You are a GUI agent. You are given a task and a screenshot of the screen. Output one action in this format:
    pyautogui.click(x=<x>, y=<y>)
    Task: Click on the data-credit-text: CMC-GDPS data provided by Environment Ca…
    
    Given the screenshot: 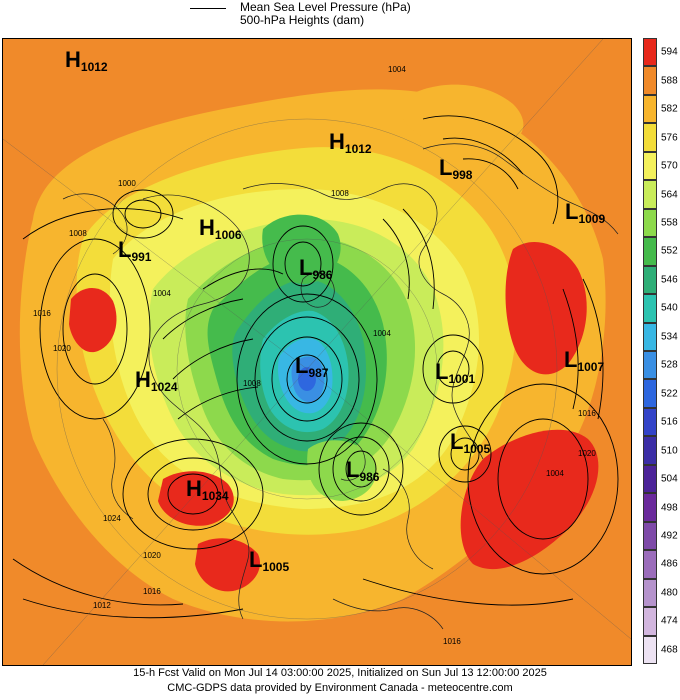 What is the action you would take?
    pyautogui.click(x=340, y=688)
    